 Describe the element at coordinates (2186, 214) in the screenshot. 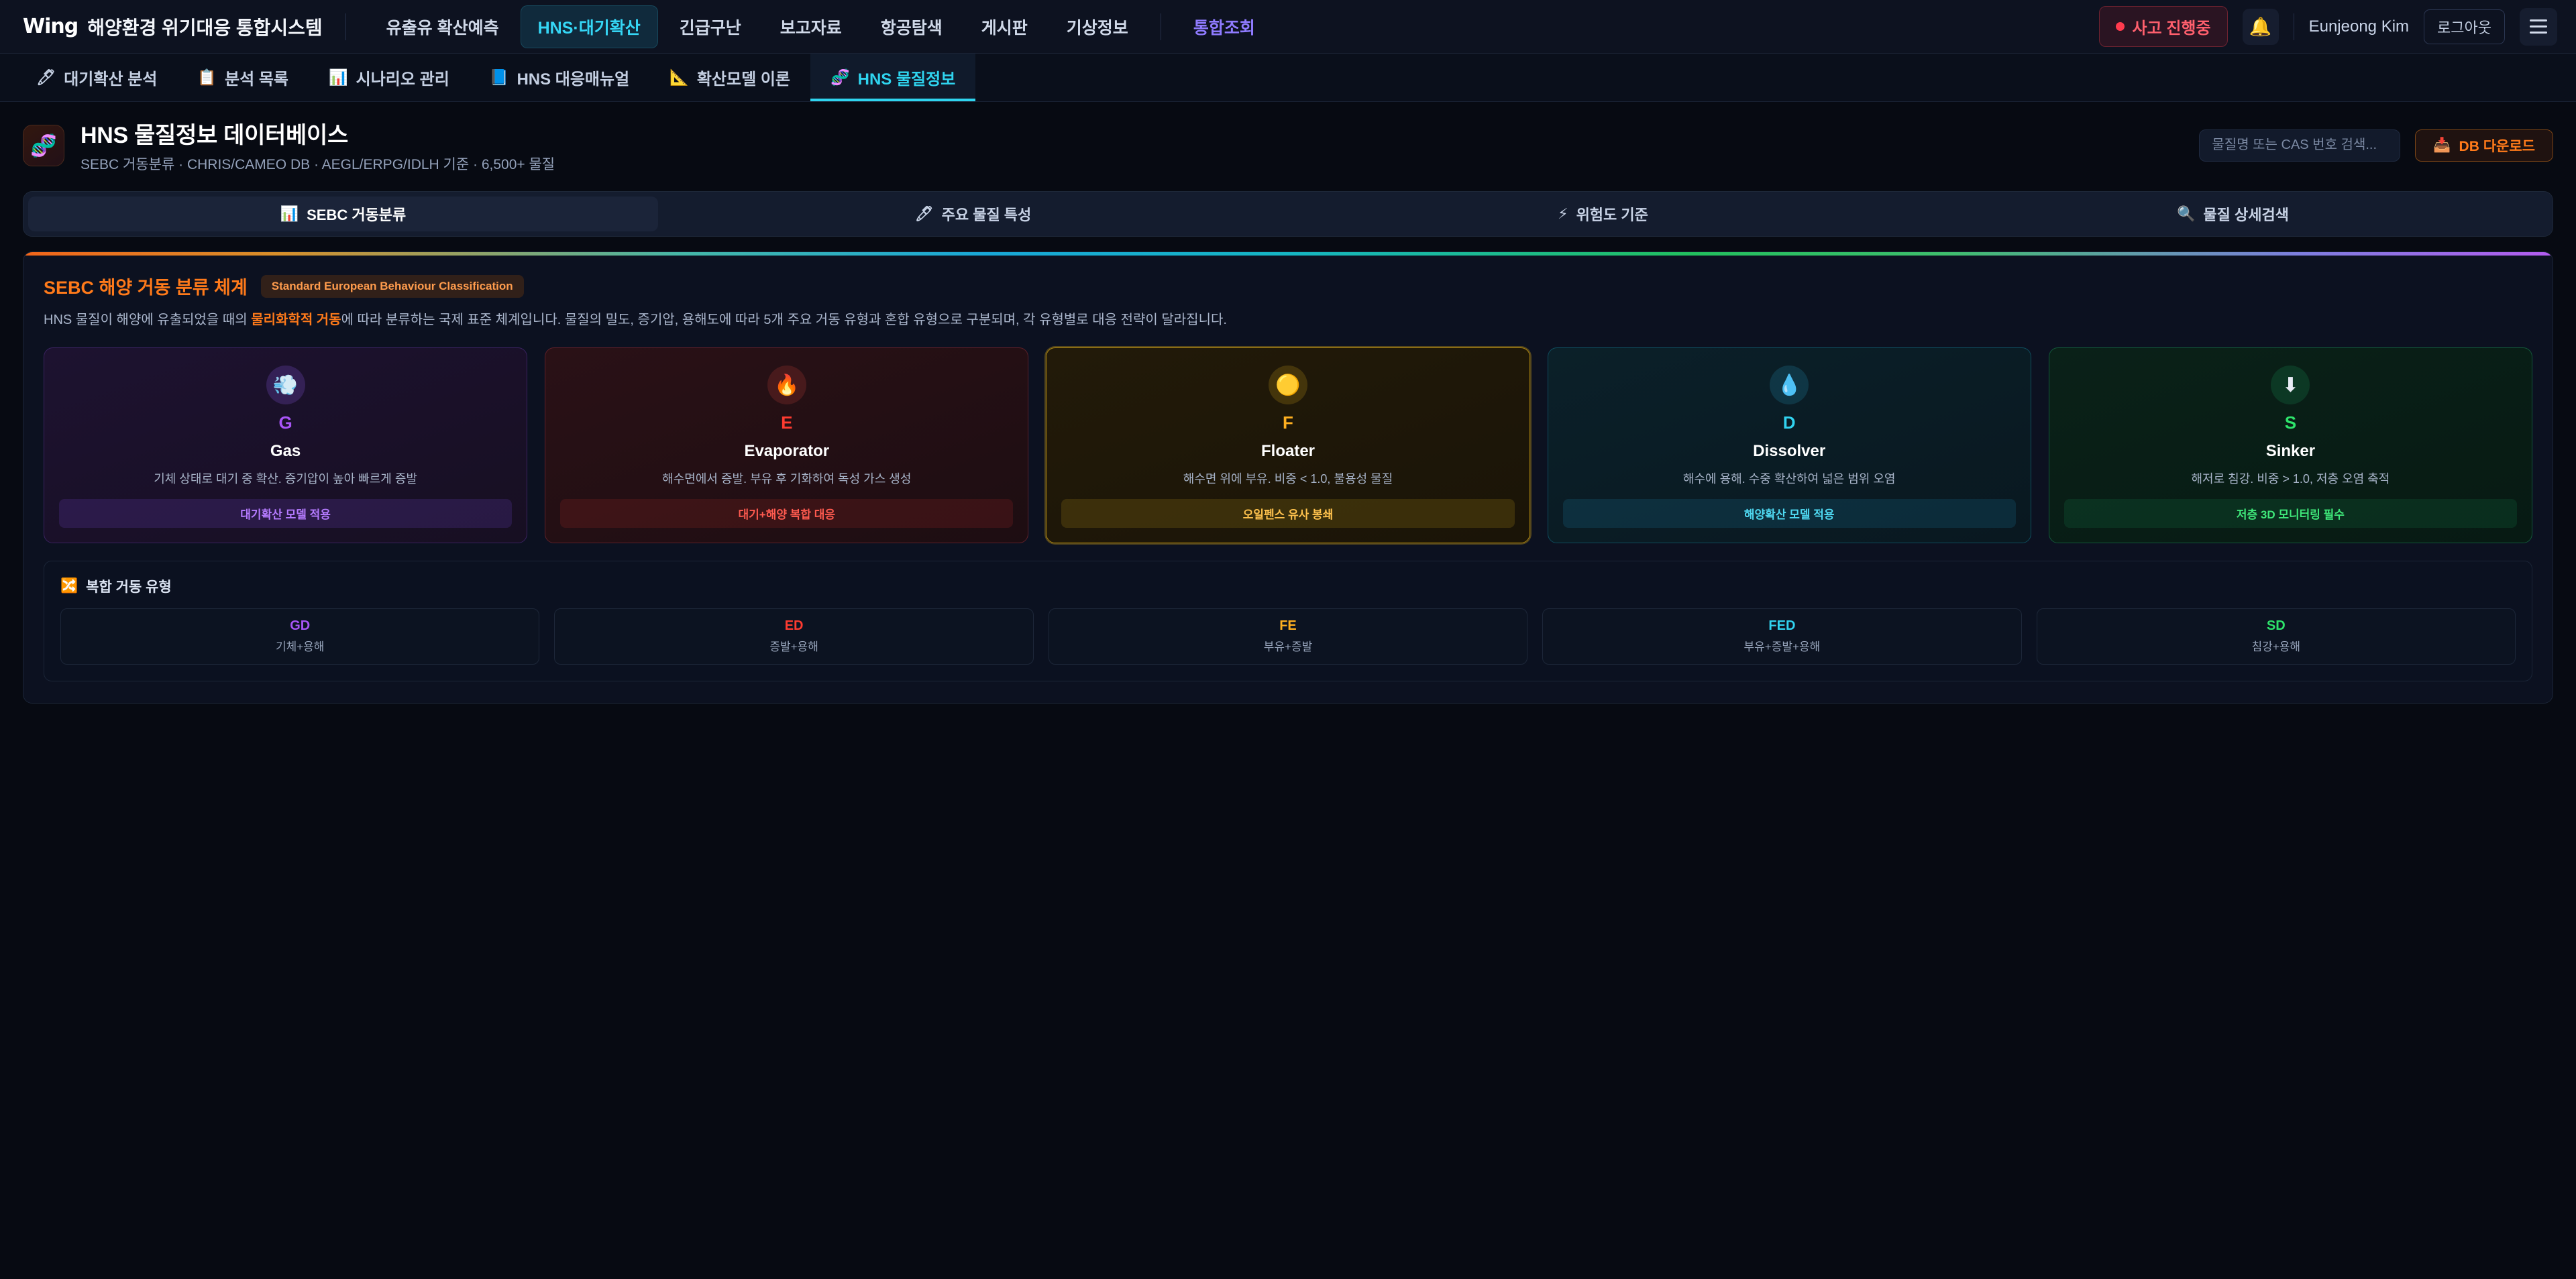

I see `search-icon: 🔍` at that location.